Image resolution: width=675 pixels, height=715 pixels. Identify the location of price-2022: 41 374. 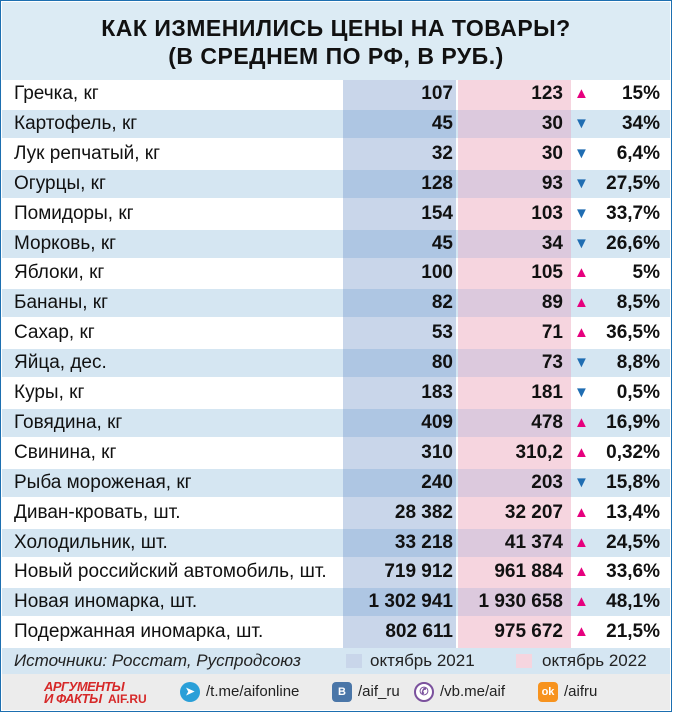
(533, 542).